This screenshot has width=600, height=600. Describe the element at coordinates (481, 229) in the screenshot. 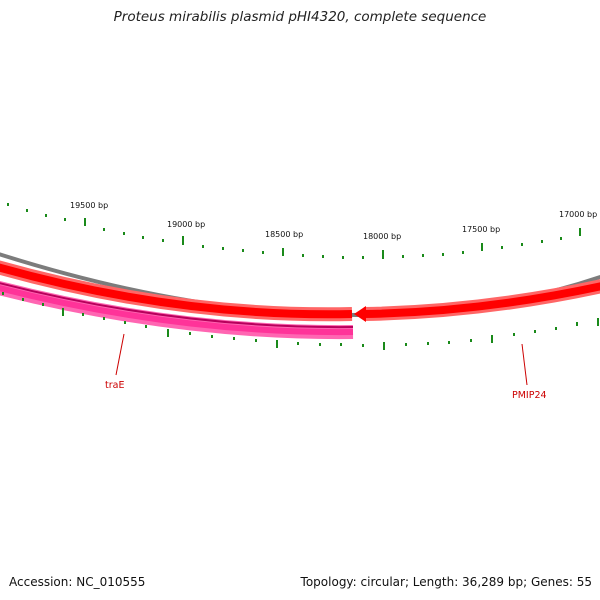

I see `tick-label-17500: 17500 bp` at that location.